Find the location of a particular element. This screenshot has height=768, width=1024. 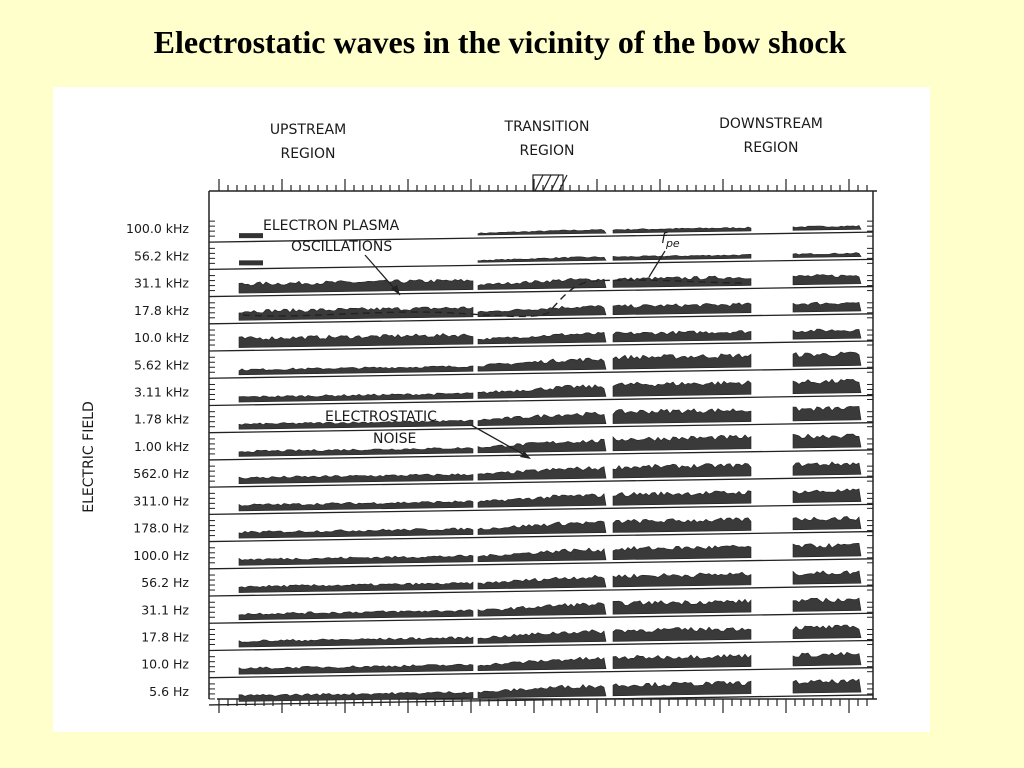

channel-label: 31.1 kHz is located at coordinates (161, 283).